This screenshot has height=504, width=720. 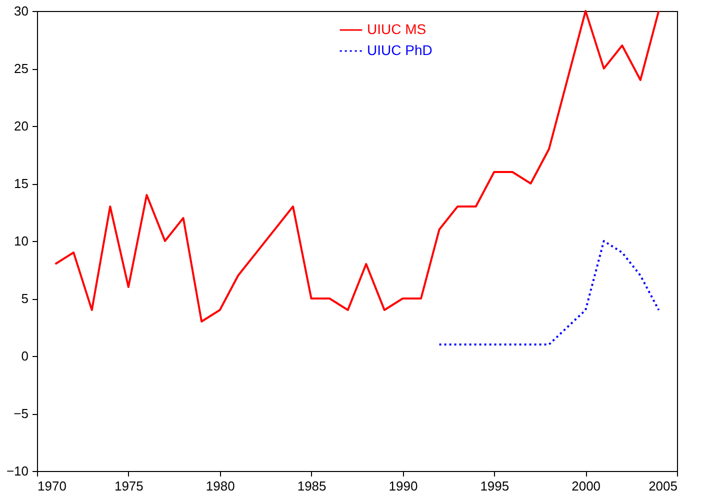 I want to click on x-tick-label: 1990, so click(x=403, y=486).